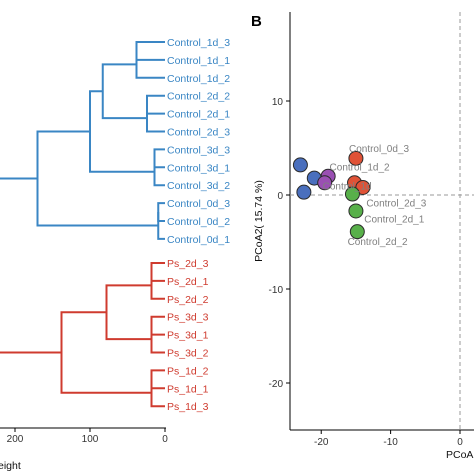 This screenshot has height=474, width=474. What do you see at coordinates (198, 61) in the screenshot?
I see `leaf-label: Control_1d_1` at bounding box center [198, 61].